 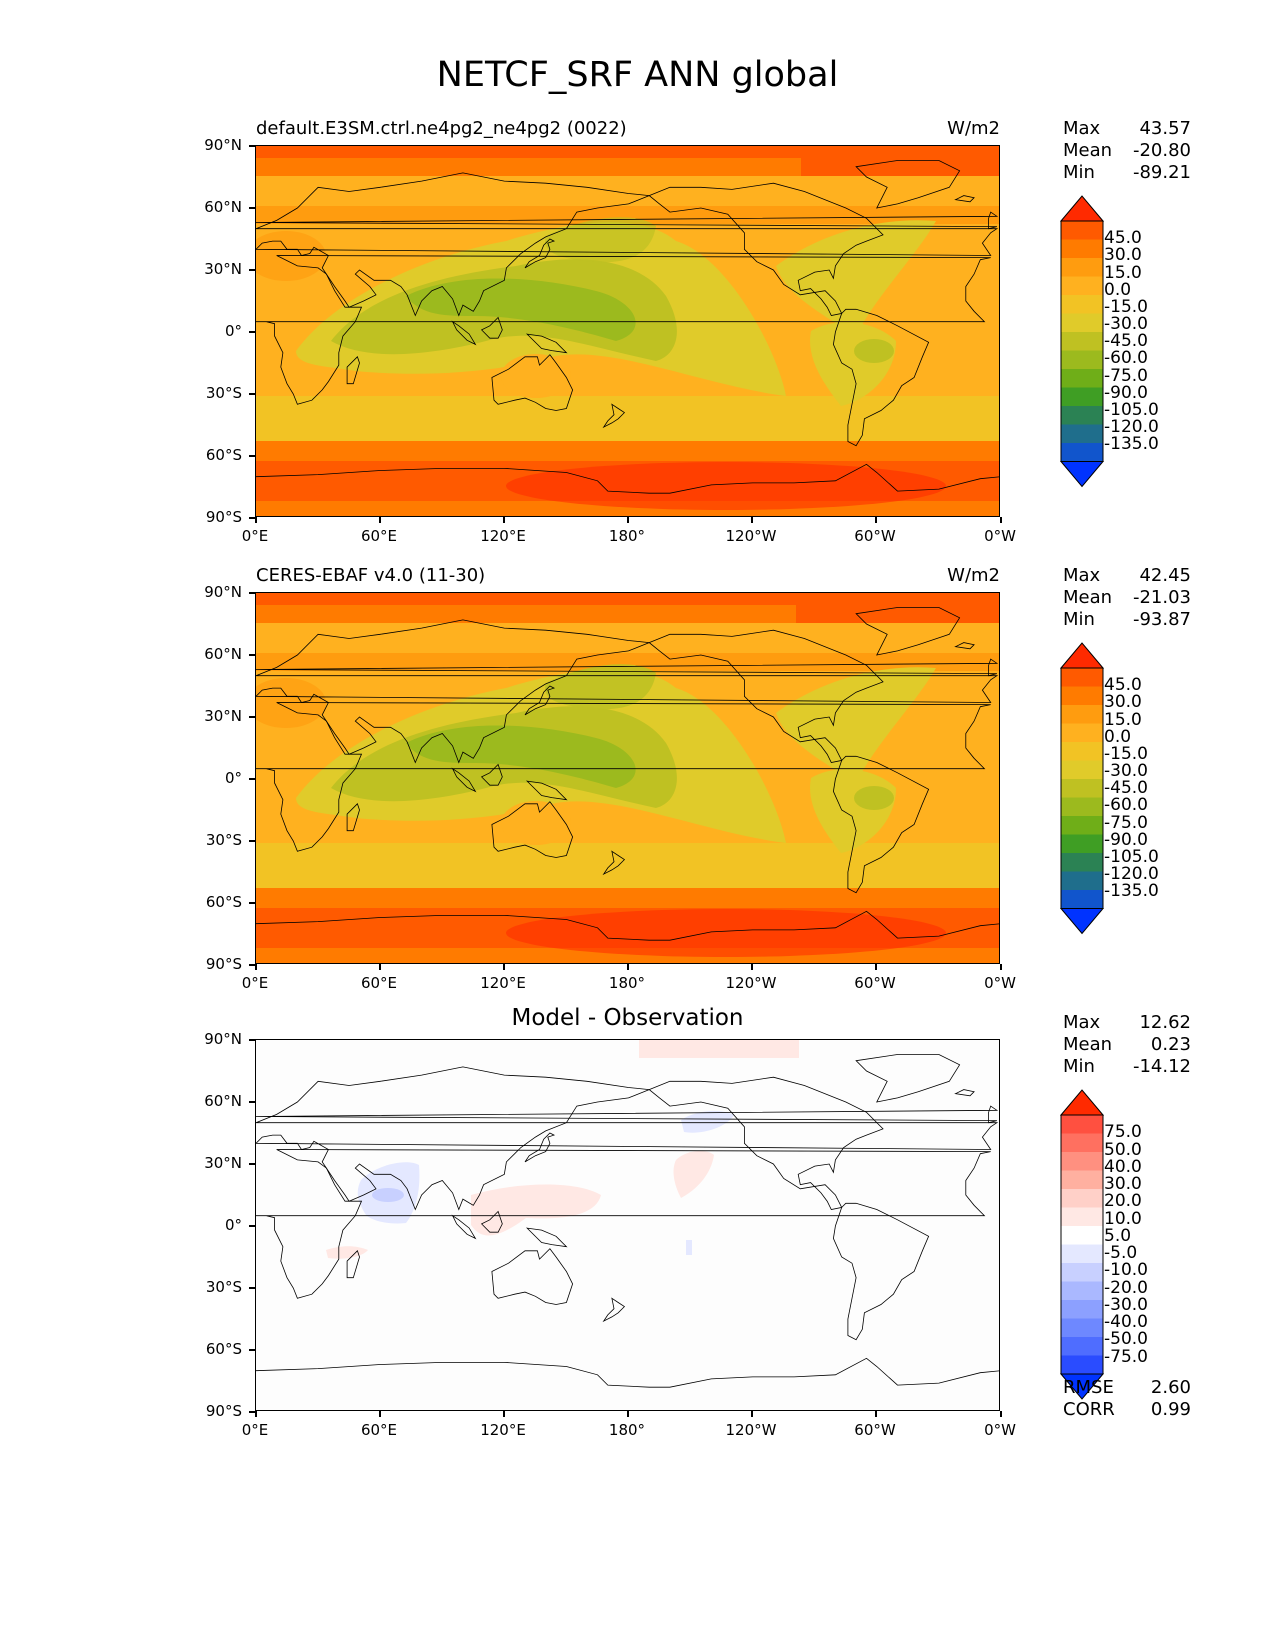 What do you see at coordinates (223, 840) in the screenshot?
I see `lat-label: 30°S` at bounding box center [223, 840].